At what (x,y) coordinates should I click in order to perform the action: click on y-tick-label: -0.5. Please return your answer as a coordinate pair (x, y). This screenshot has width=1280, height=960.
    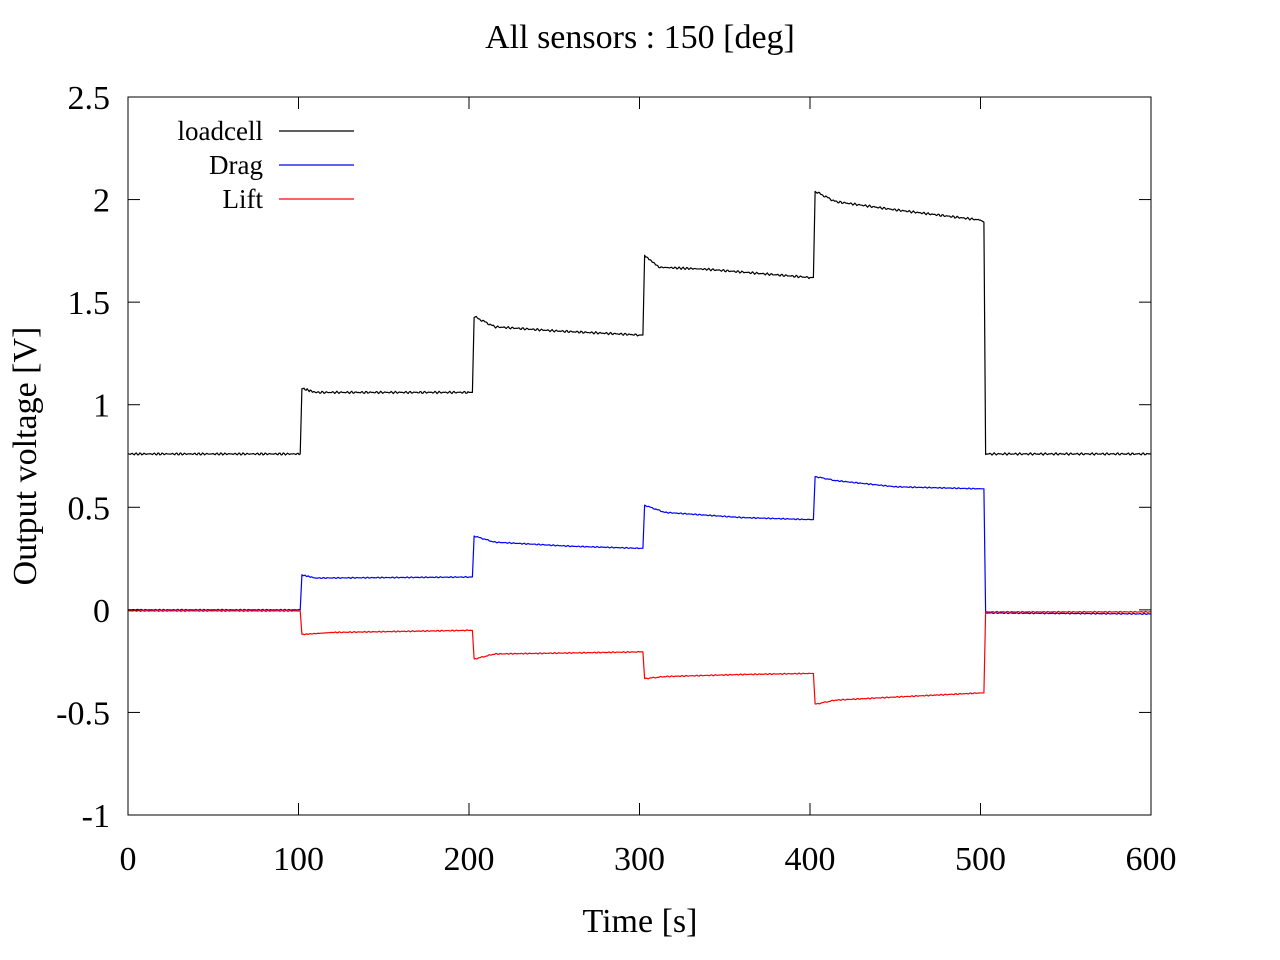
    Looking at the image, I should click on (83, 713).